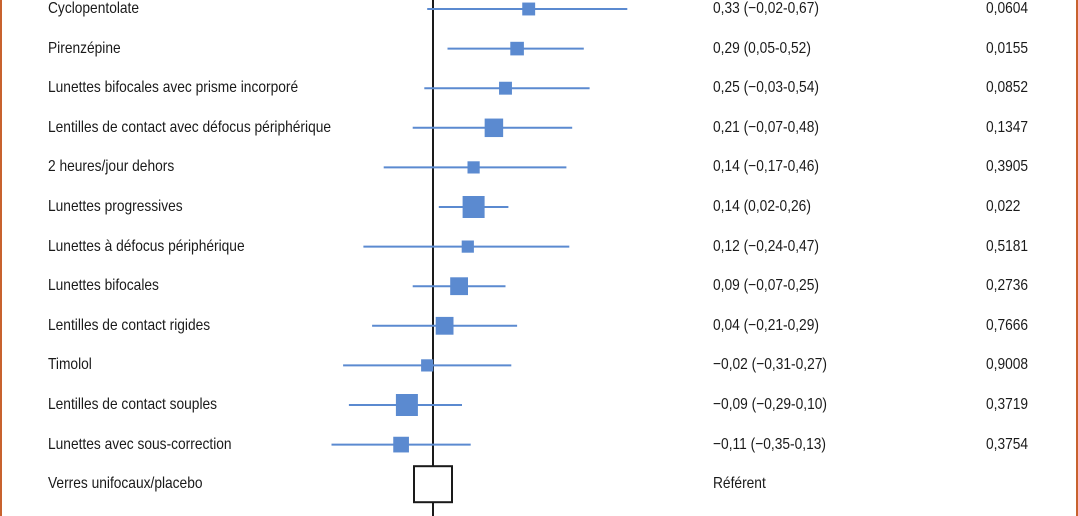 Image resolution: width=1078 pixels, height=516 pixels. What do you see at coordinates (766, 286) in the screenshot?
I see `row-estimate-ci: 0,09 (−0,07-0,25)` at bounding box center [766, 286].